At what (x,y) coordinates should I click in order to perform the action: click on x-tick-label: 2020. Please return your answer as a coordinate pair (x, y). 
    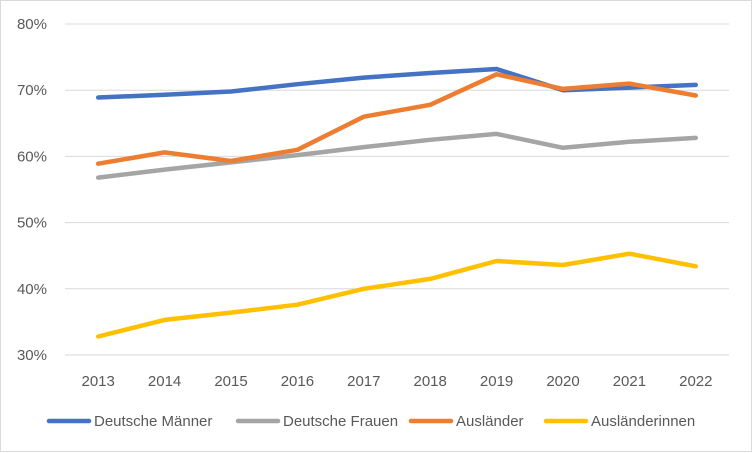
    Looking at the image, I should click on (562, 381).